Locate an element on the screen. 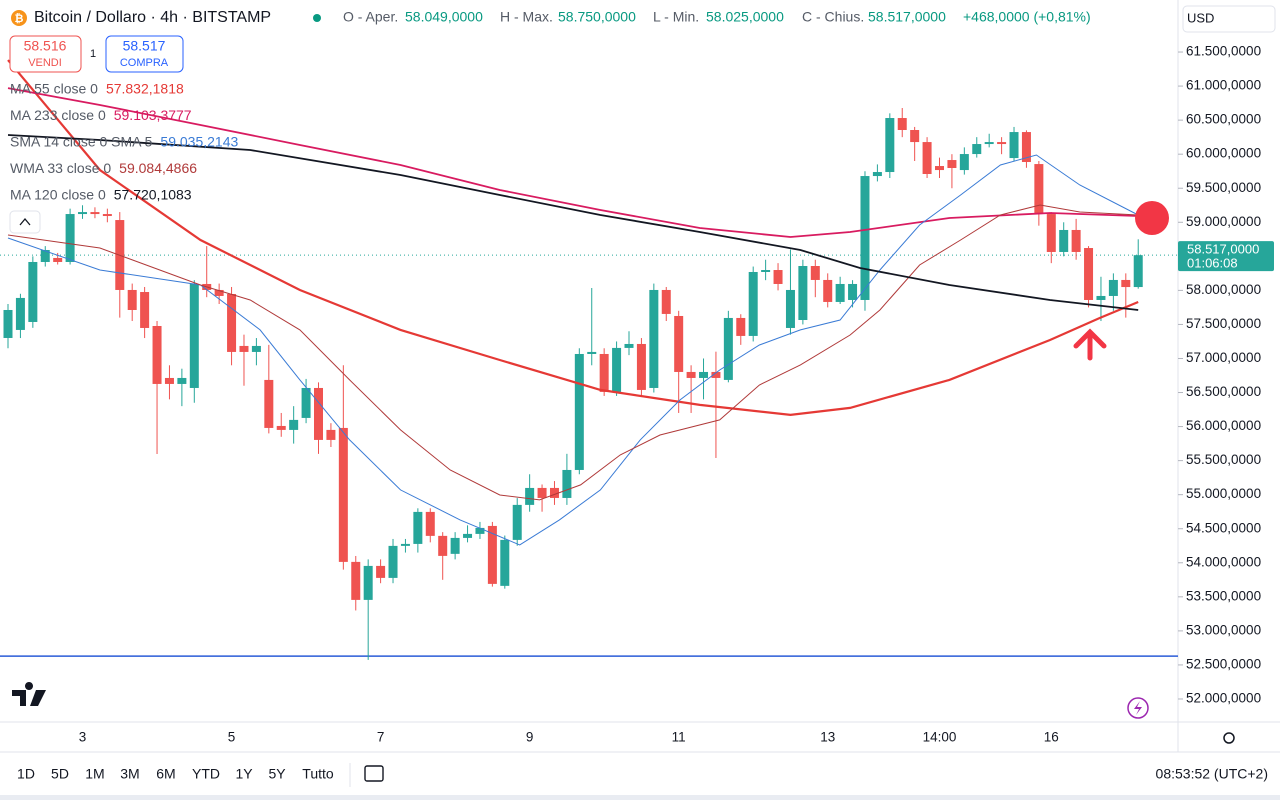 The width and height of the screenshot is (1280, 800). x-tick-label: 16 is located at coordinates (1051, 737).